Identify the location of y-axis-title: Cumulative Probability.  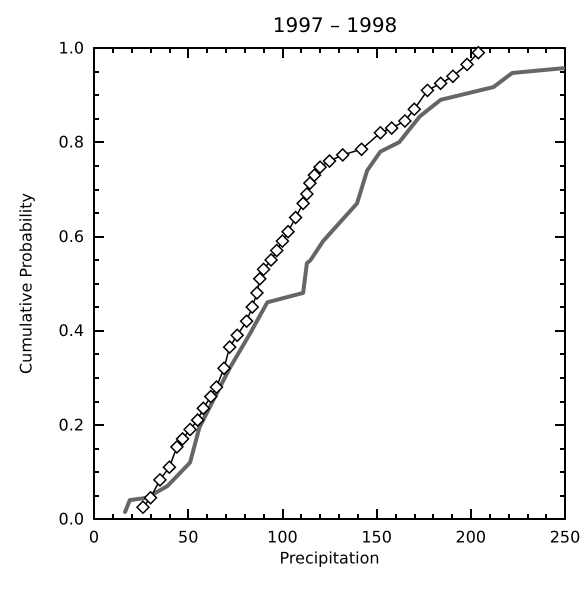
(26, 283).